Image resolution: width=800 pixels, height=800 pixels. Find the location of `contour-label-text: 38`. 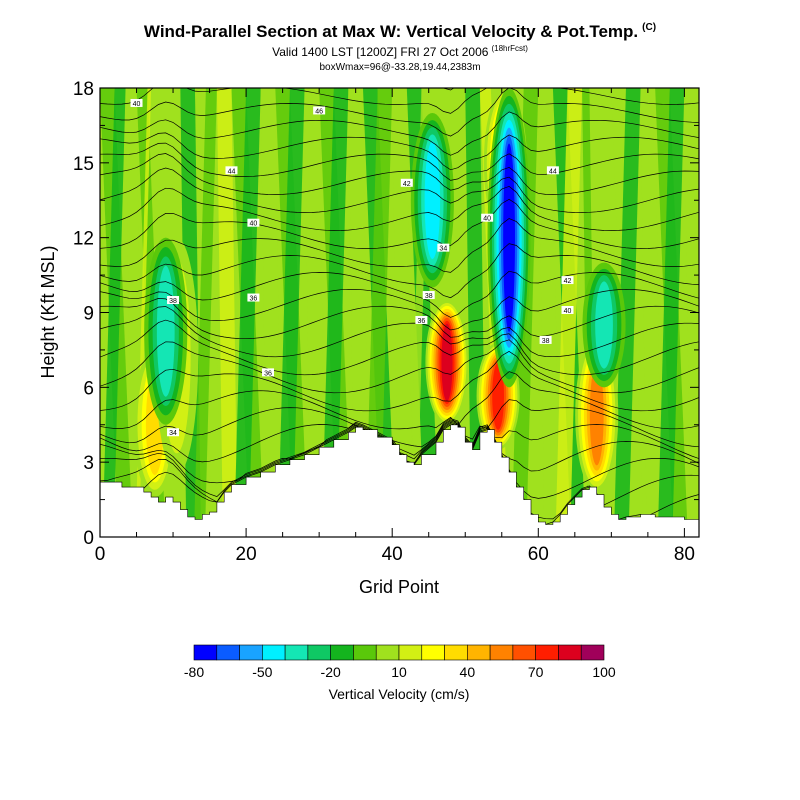

contour-label-text: 38 is located at coordinates (429, 296).